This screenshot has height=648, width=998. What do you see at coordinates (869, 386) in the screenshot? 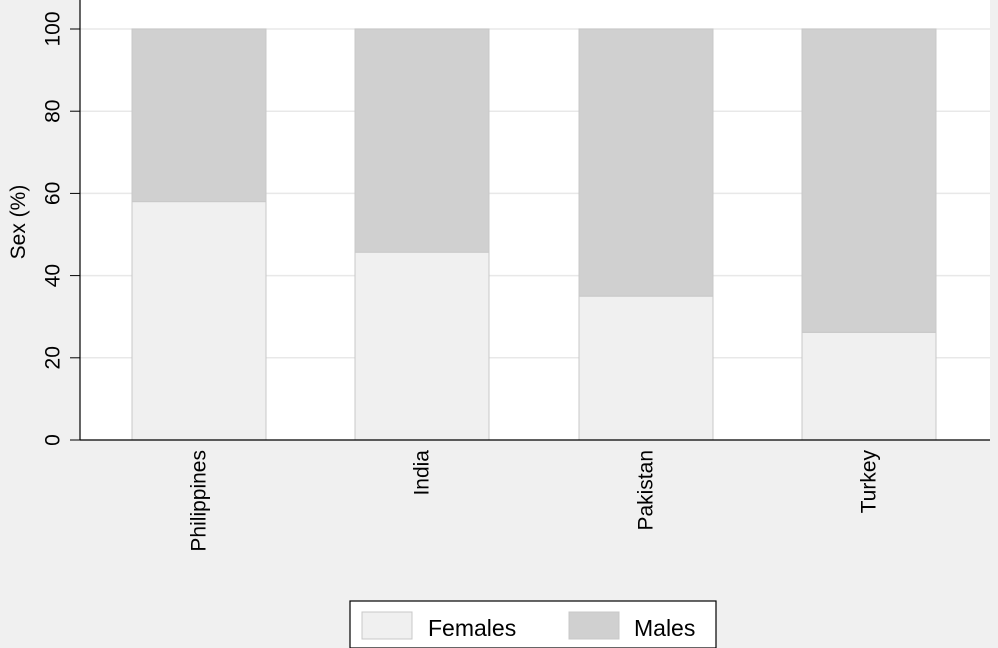
I see `bar-females-turkey` at bounding box center [869, 386].